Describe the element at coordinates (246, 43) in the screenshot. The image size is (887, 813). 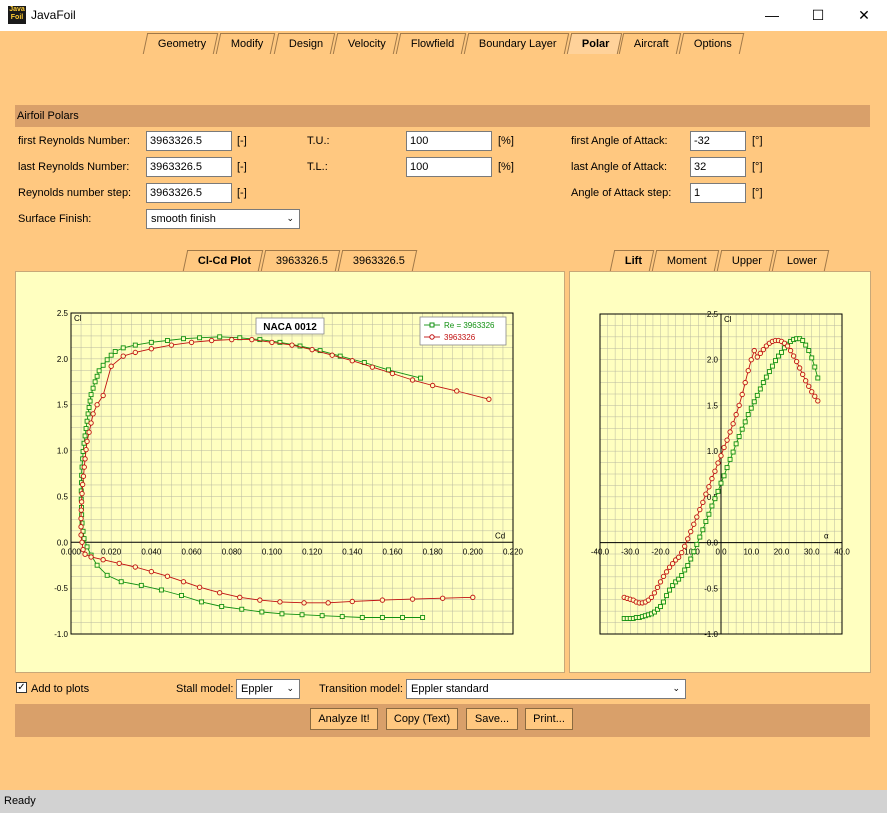
I see `tab-modify: Modify` at that location.